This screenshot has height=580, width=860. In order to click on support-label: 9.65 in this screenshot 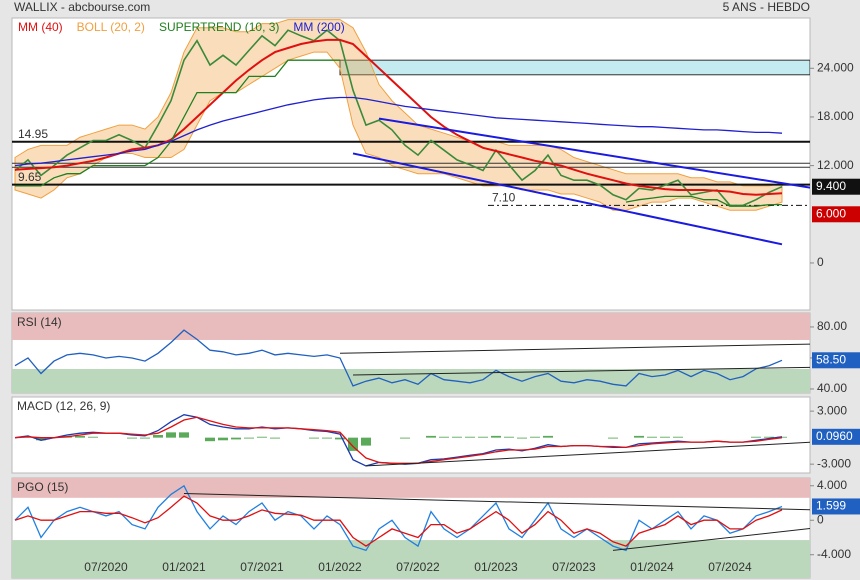, I will do `click(30, 177)`.